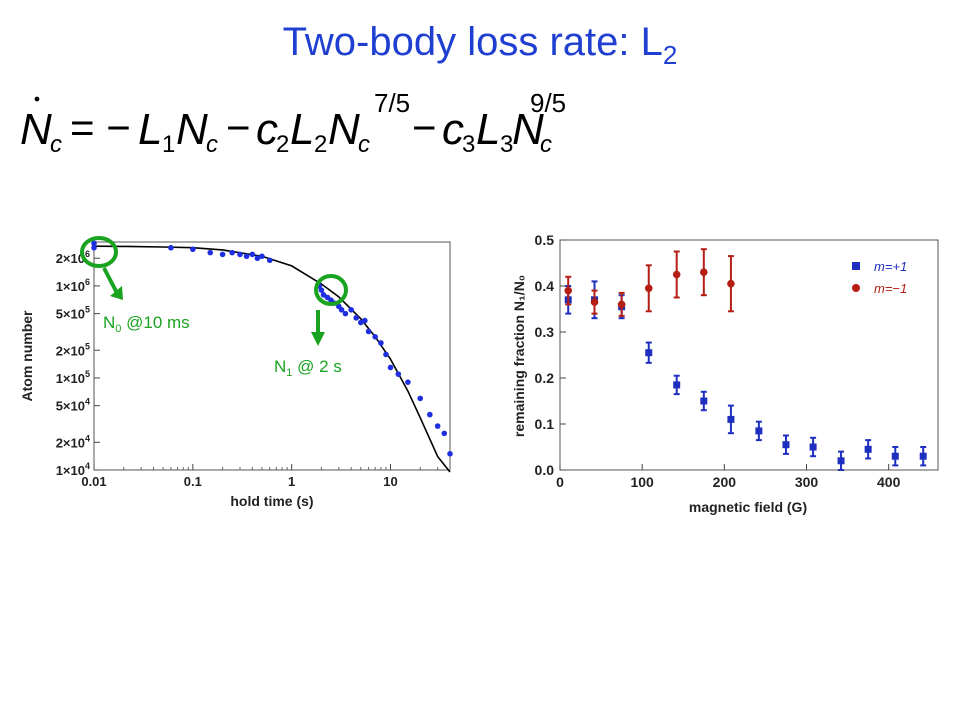 Image resolution: width=960 pixels, height=720 pixels. What do you see at coordinates (545, 286) in the screenshot?
I see `right-y-tick-label: 0.4` at bounding box center [545, 286].